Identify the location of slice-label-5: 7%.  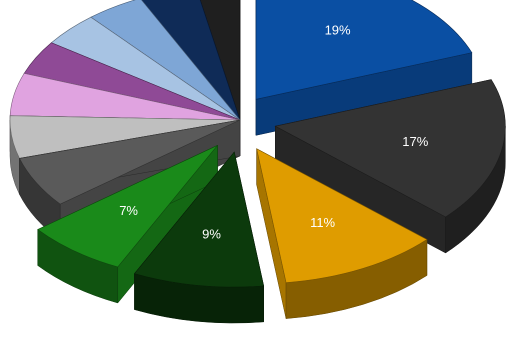
(128, 210).